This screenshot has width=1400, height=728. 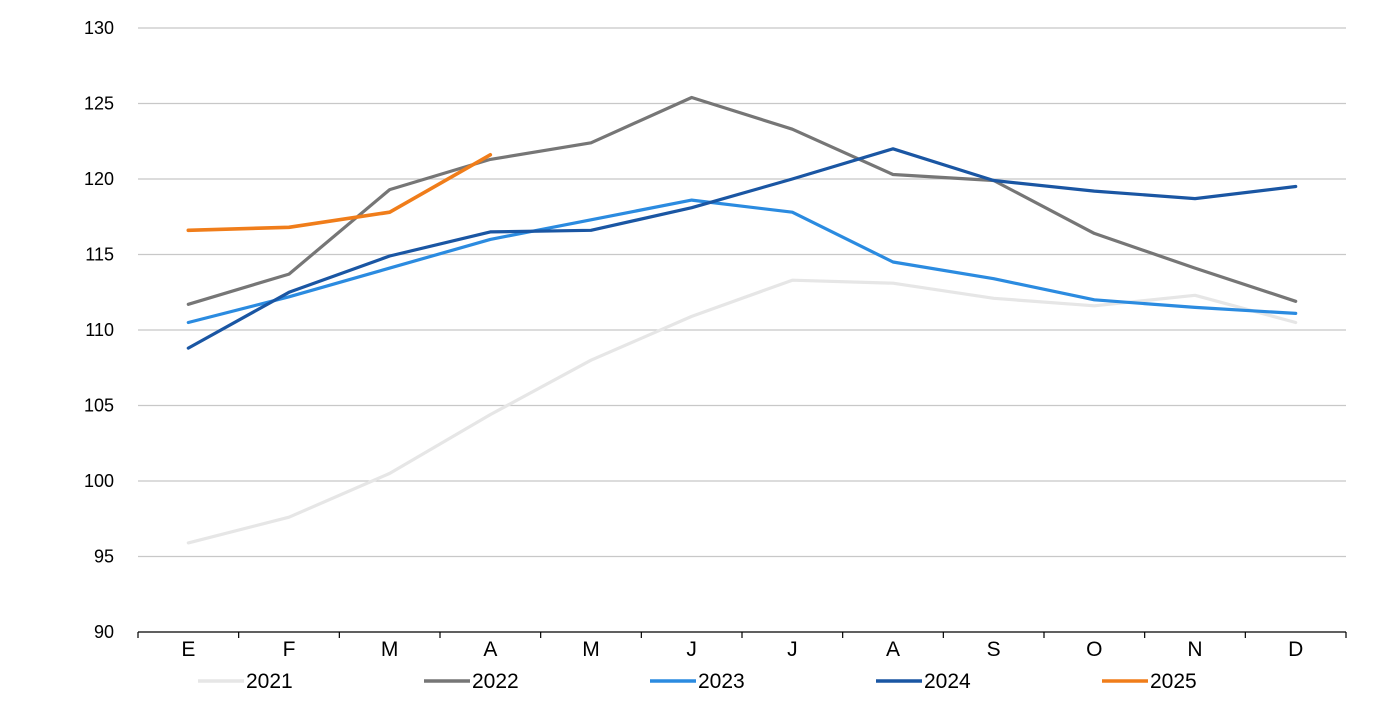 What do you see at coordinates (1295, 649) in the screenshot?
I see `x-tick-label: D` at bounding box center [1295, 649].